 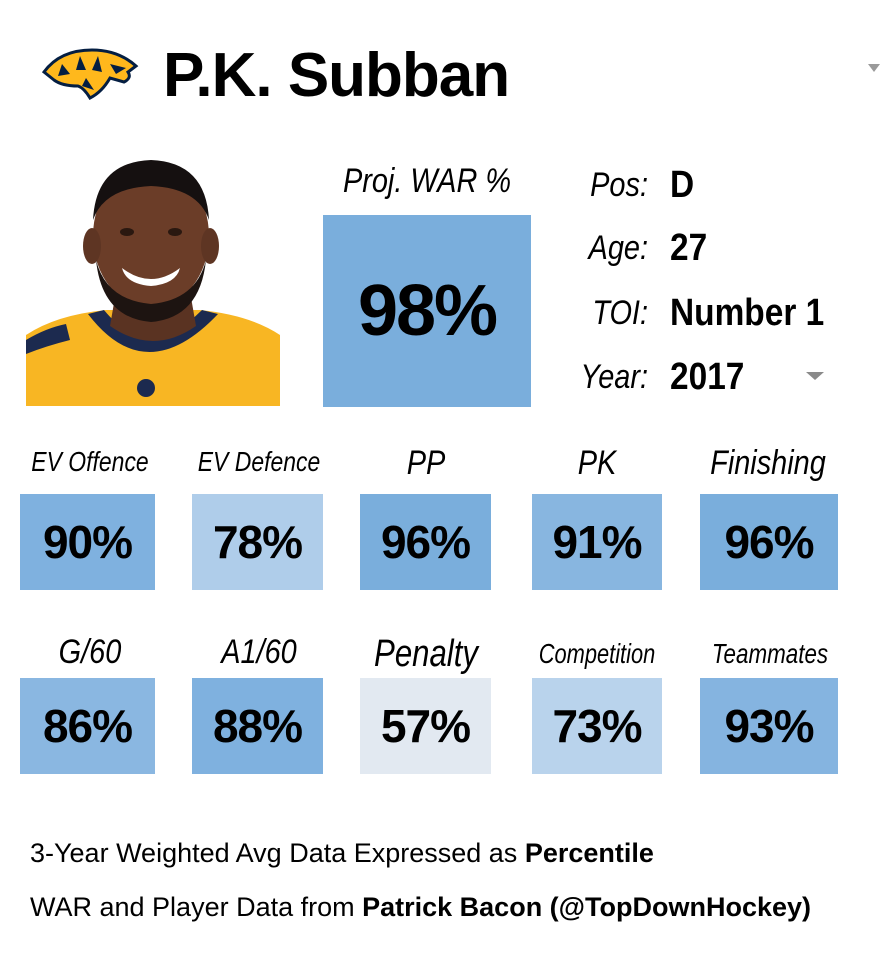 I want to click on stat-value: 88%, so click(x=257, y=726).